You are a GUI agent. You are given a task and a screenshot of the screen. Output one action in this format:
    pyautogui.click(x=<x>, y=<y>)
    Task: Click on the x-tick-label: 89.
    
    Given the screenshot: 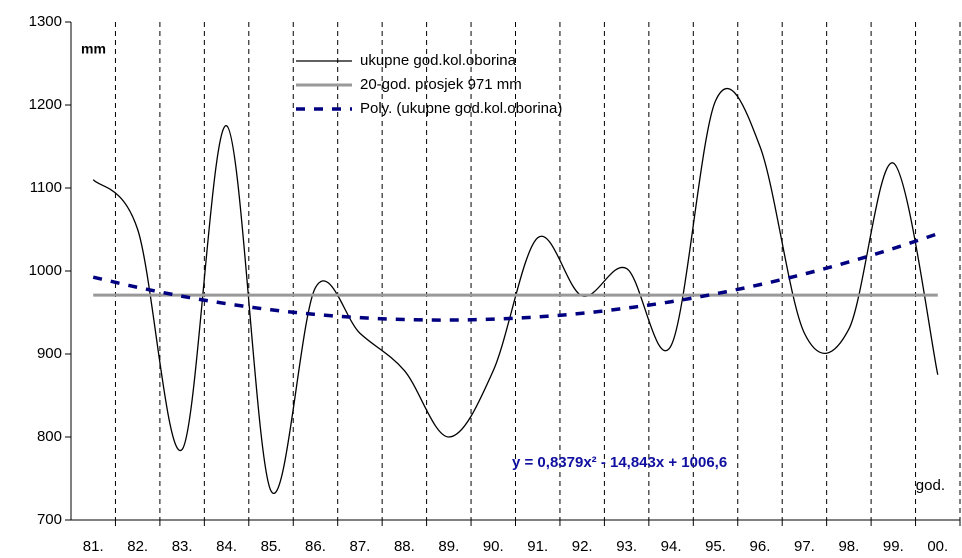 What is the action you would take?
    pyautogui.click(x=448, y=546)
    